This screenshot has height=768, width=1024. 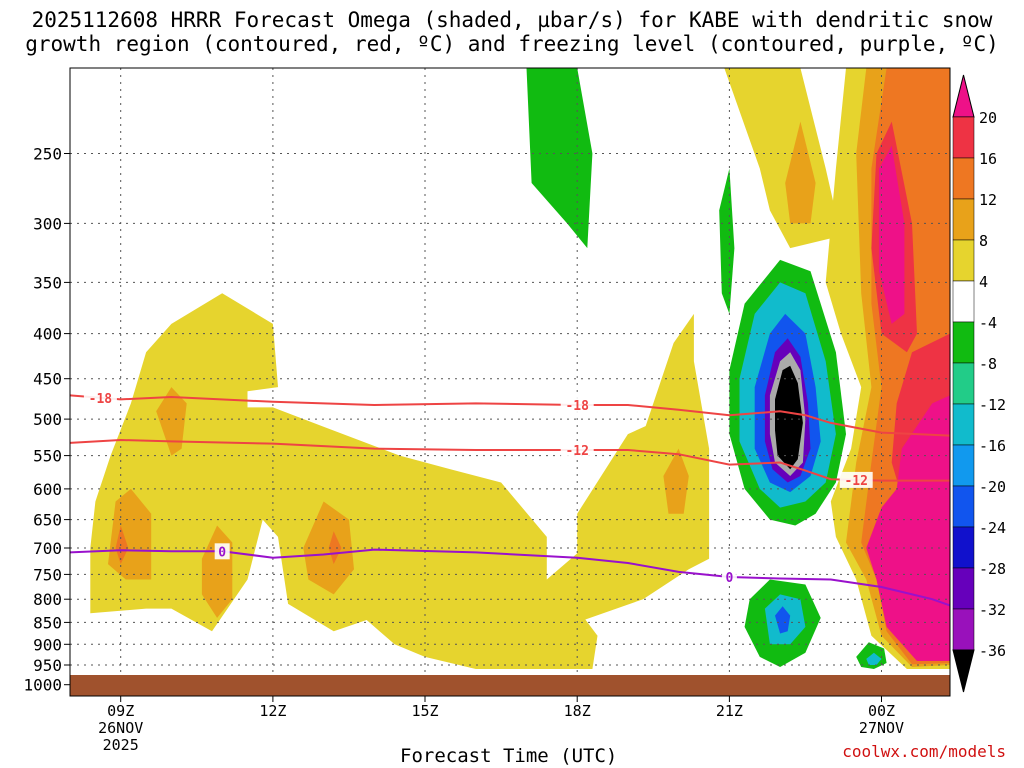 I want to click on y-tick-label: 350, so click(x=47, y=282).